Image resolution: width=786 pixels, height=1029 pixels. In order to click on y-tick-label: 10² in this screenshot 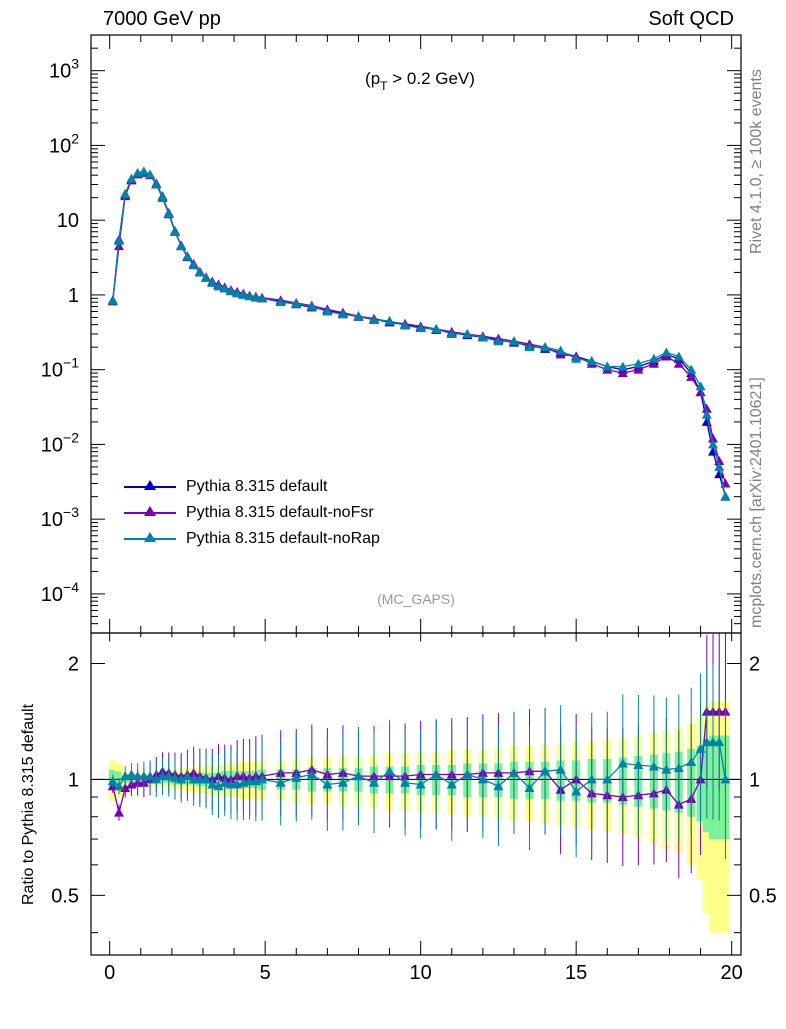, I will do `click(64, 143)`.